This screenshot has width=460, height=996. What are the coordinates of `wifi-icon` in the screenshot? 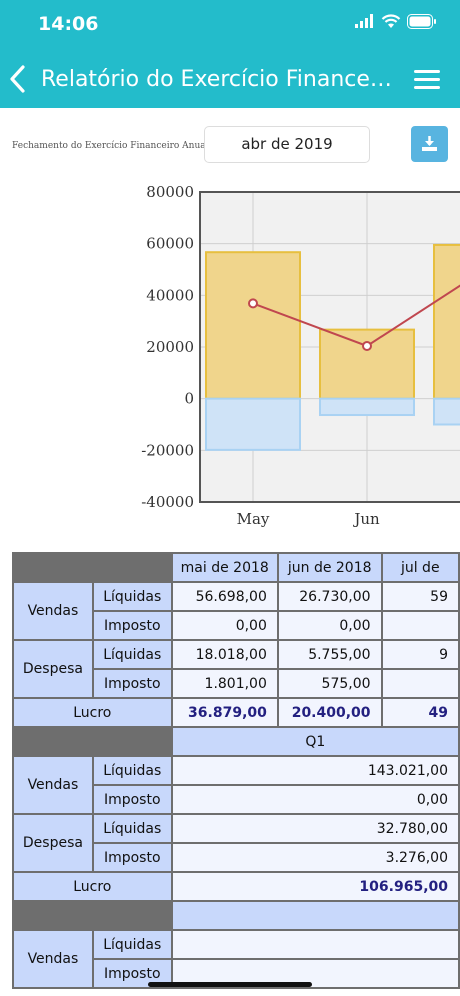 It's located at (391, 21).